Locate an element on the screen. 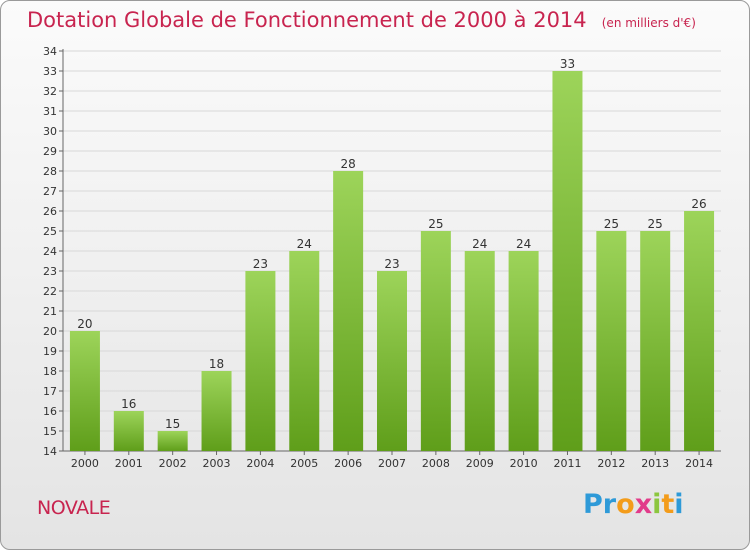 The height and width of the screenshot is (550, 750). x-tick-label: 2008 is located at coordinates (436, 463).